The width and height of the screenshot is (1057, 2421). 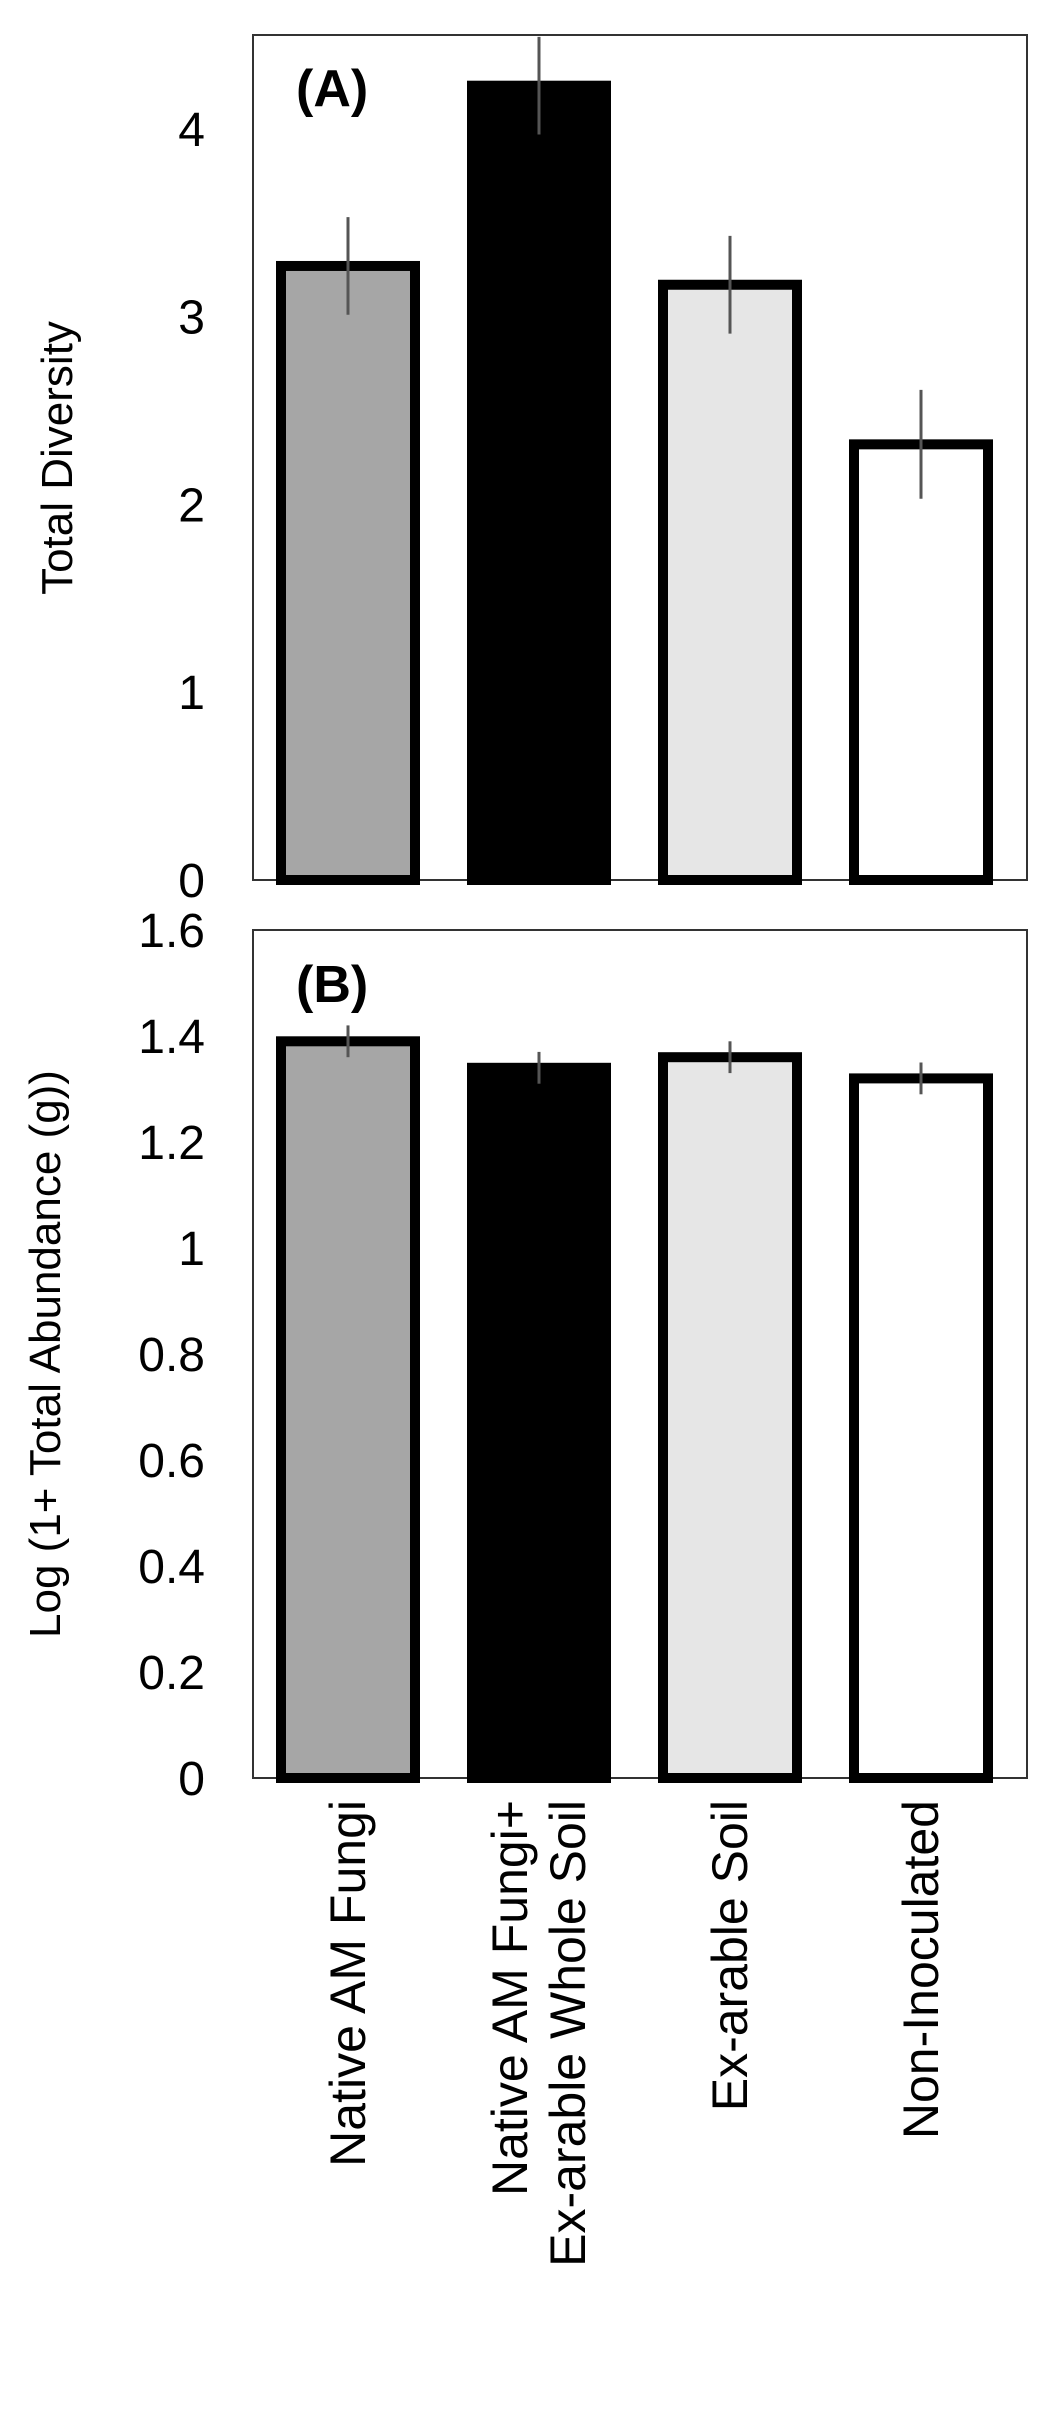 I want to click on panel-b-y-ticks: 0 0.2 0.4 0.6 0.8 1 1.2 1.4 1.6, so click(x=171, y=1355).